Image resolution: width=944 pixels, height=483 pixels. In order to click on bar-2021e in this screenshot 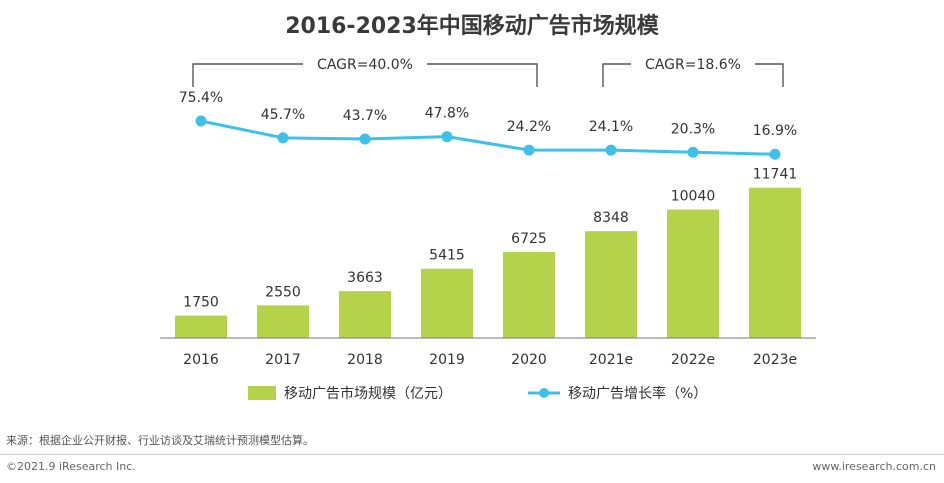, I will do `click(611, 284)`.